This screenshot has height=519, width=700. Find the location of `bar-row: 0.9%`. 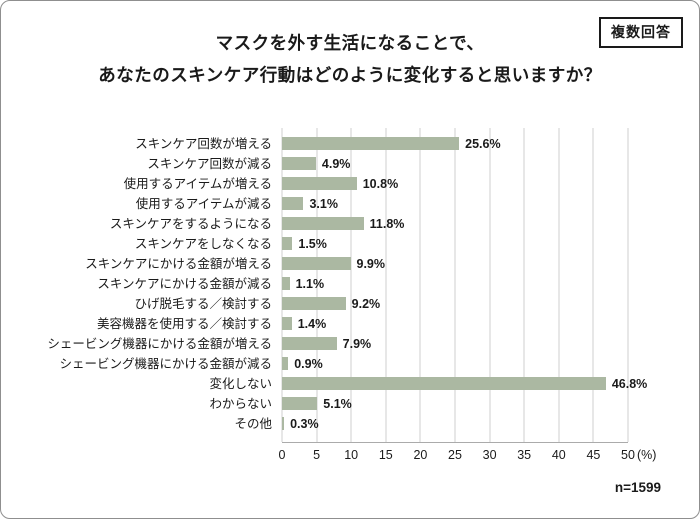

bar-row: 0.9% is located at coordinates (455, 364).